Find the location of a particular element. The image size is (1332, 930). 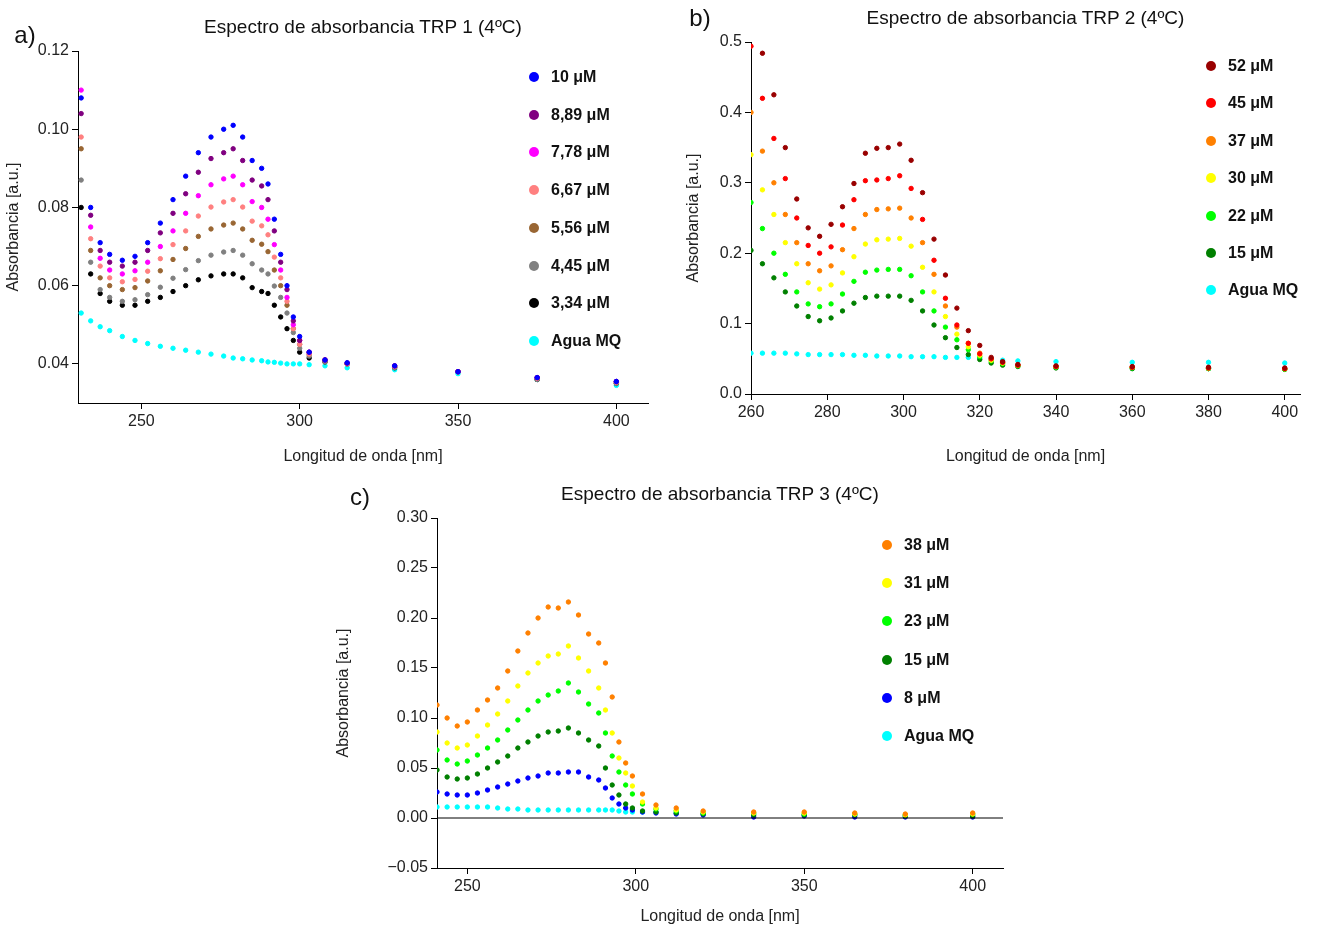

y-tick-label: 0.30 is located at coordinates (412, 517).